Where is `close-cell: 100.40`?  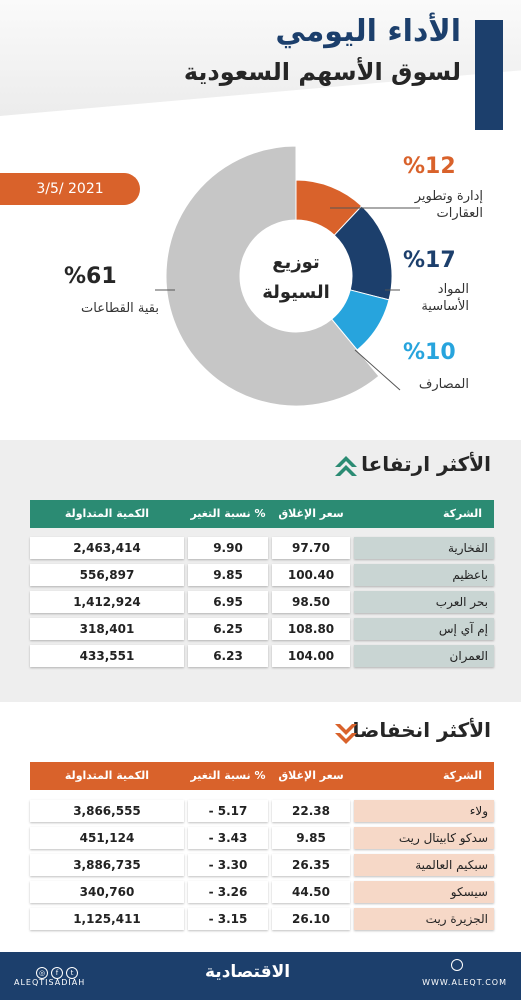
close-cell: 100.40 is located at coordinates (311, 575).